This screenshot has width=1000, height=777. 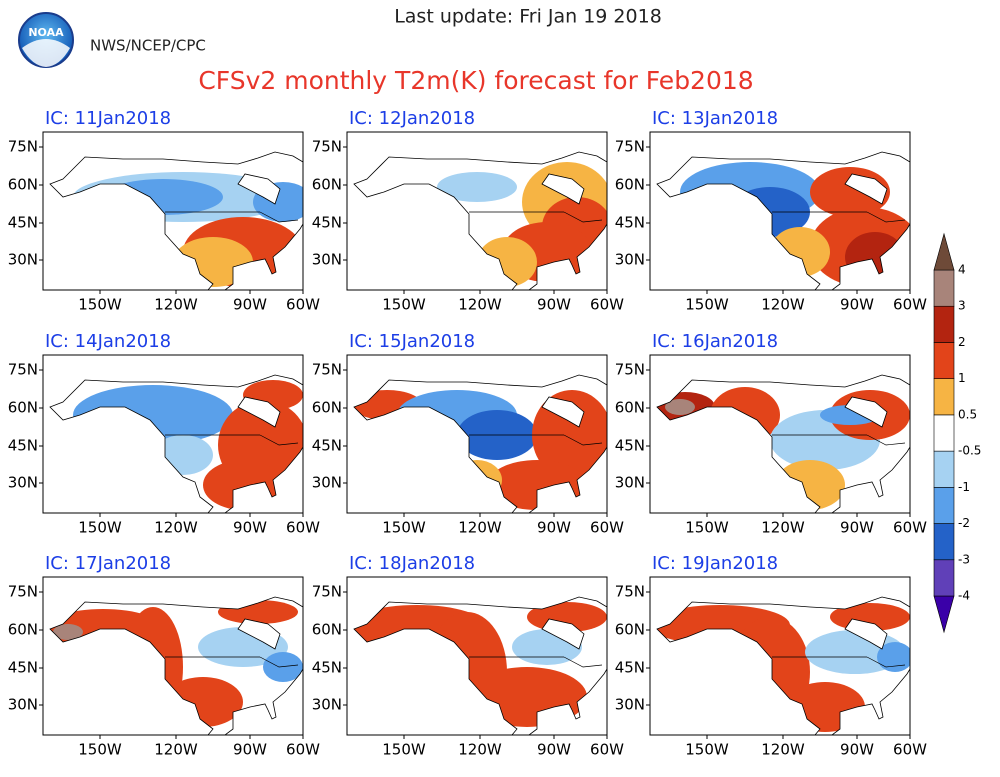 I want to click on map-panel: IC: 16Jan2018 75N 60N 45N 30N 150W 120W 90W 60W, so click(x=771, y=434).